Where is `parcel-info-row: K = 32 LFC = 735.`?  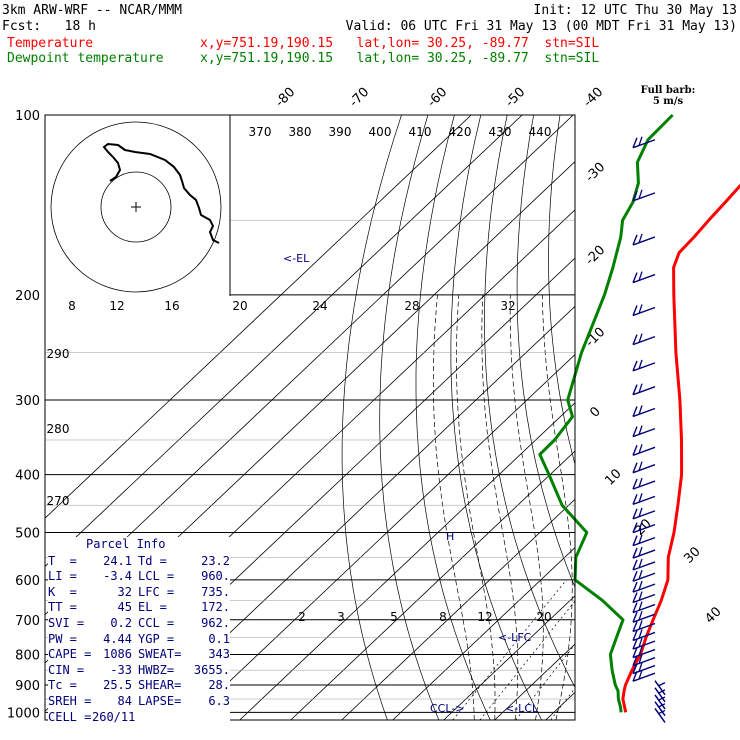
parcel-info-row: K = 32 LFC = 735. is located at coordinates (139, 593).